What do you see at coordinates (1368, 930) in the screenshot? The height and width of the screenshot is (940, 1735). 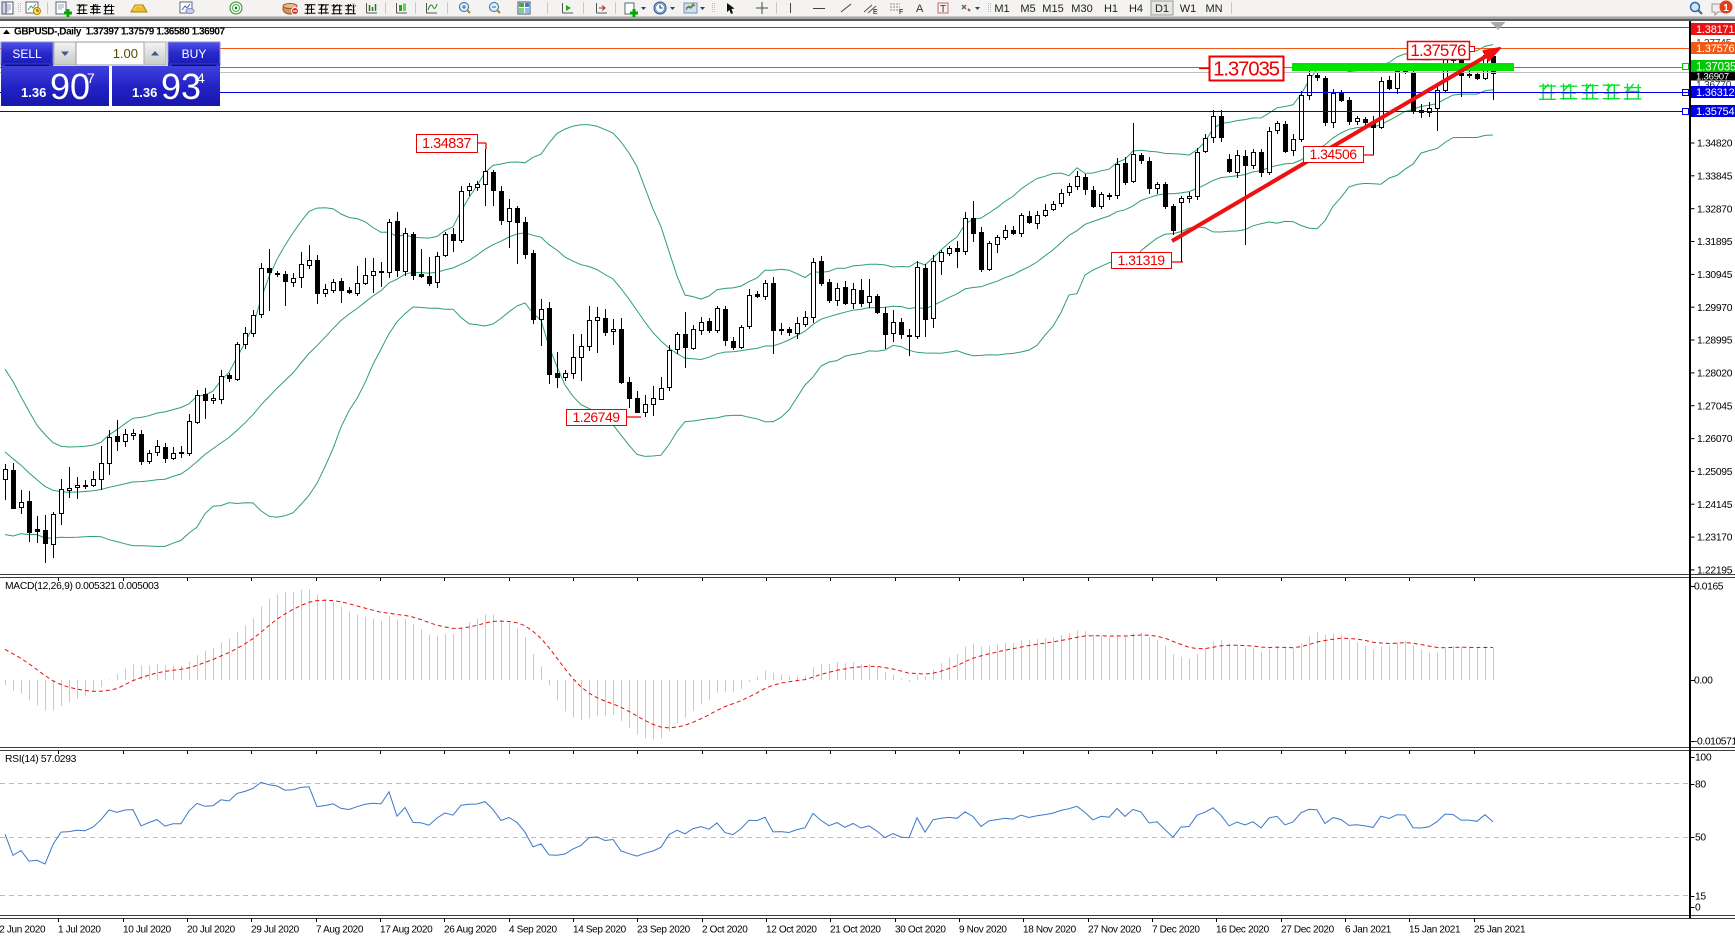 I see `svg-text: 6 Jan 2021` at bounding box center [1368, 930].